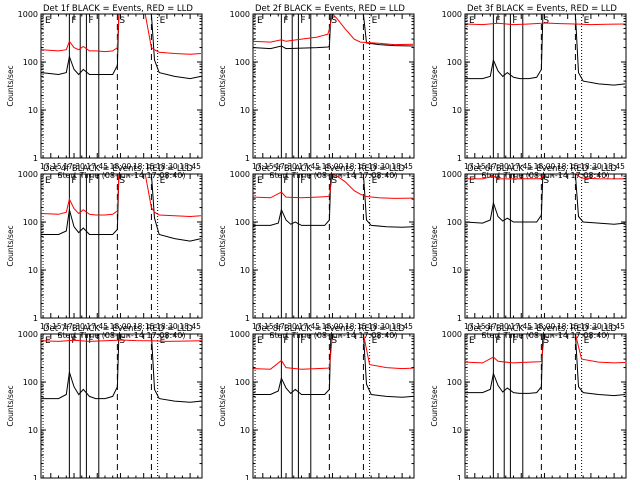  I want to click on panel-title: Det 2f BLACK = Events, RED = LLD, so click(330, 9).